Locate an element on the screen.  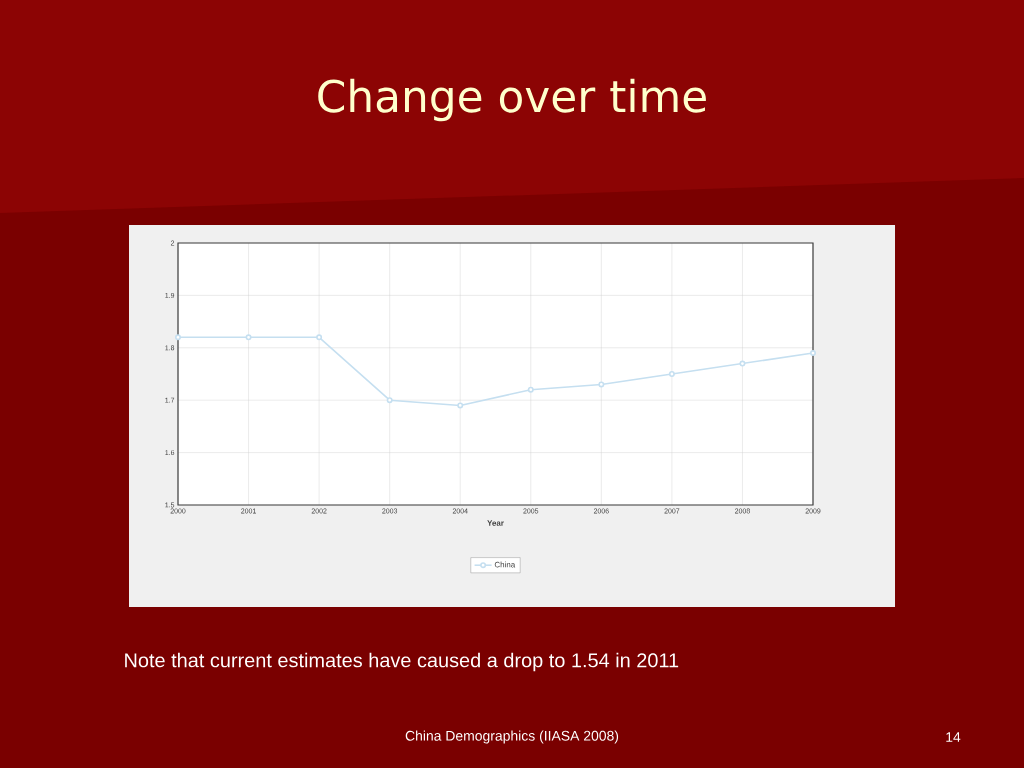
text: Note that current estimates have caused a drop to 1.54 in 2011 is located at coordinates (402, 662).